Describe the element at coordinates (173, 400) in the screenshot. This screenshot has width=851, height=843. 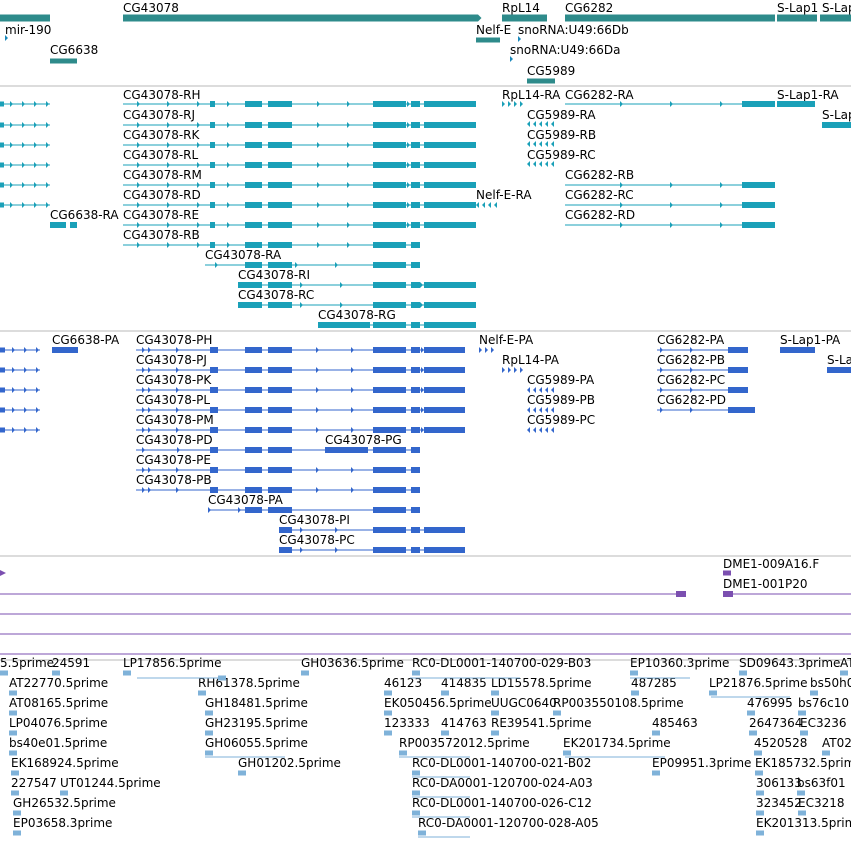
I see `protein-label: CG43078-PL` at that location.